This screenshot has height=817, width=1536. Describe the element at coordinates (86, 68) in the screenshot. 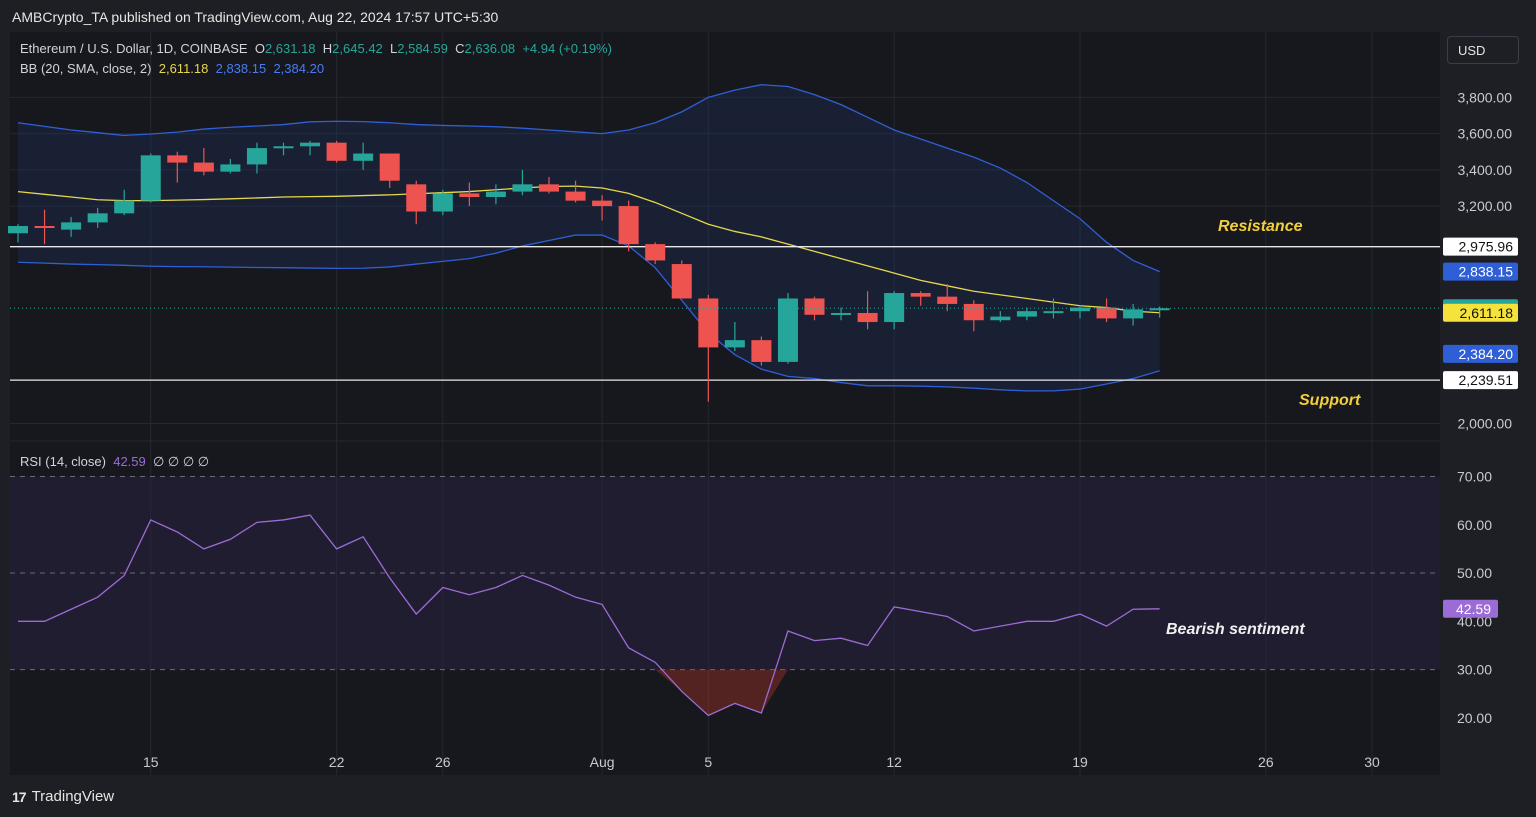

I see `bb-label: BB (20, SMA, close, 2)` at that location.